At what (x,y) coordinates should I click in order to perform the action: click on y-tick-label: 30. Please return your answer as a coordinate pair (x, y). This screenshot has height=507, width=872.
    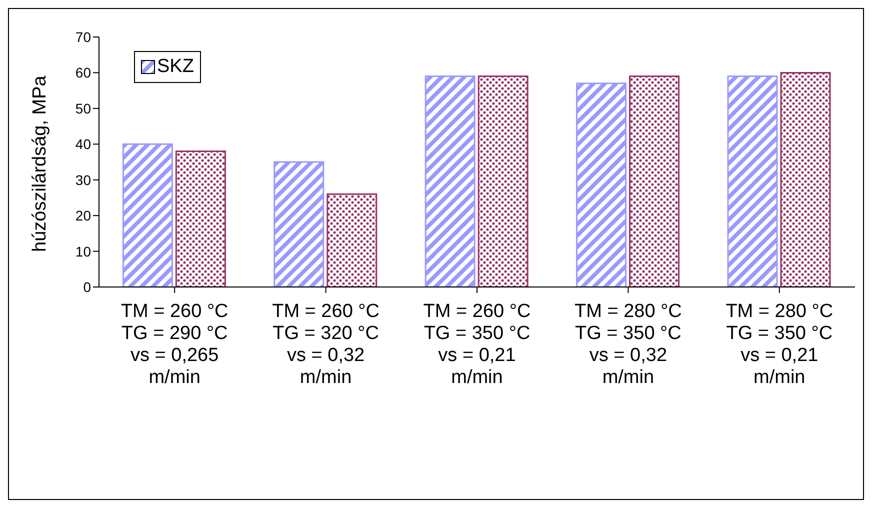
    Looking at the image, I should click on (83, 180).